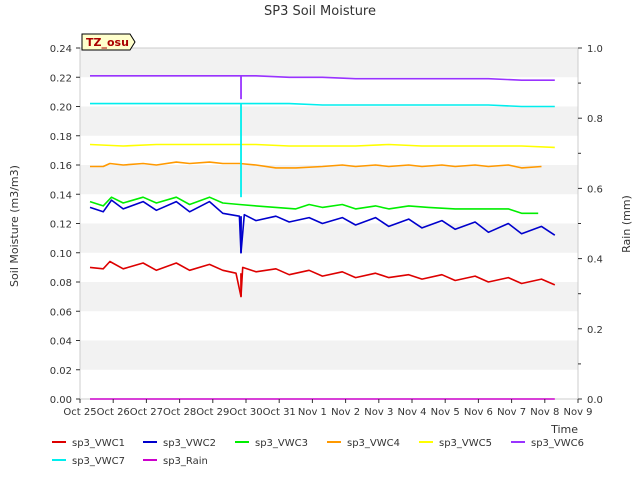 The width and height of the screenshot is (640, 480). I want to click on y2-axis-ticks: 0.0 0.2 0.4 0.6 0.8 1.0, so click(590, 225).